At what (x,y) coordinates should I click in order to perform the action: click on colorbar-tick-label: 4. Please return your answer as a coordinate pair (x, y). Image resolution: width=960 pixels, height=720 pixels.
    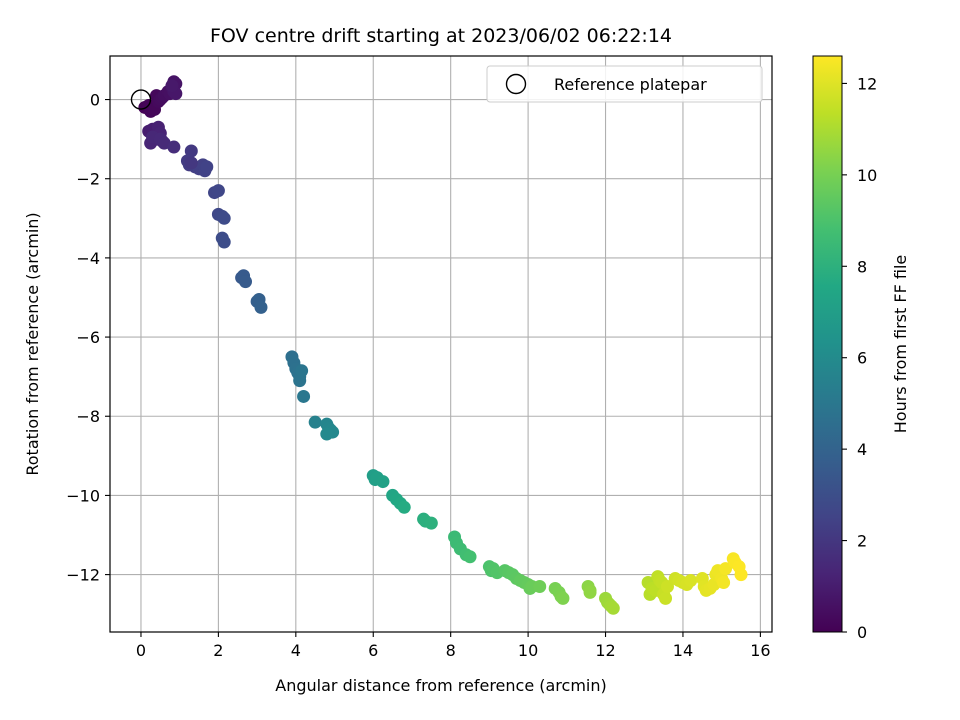
    Looking at the image, I should click on (862, 449).